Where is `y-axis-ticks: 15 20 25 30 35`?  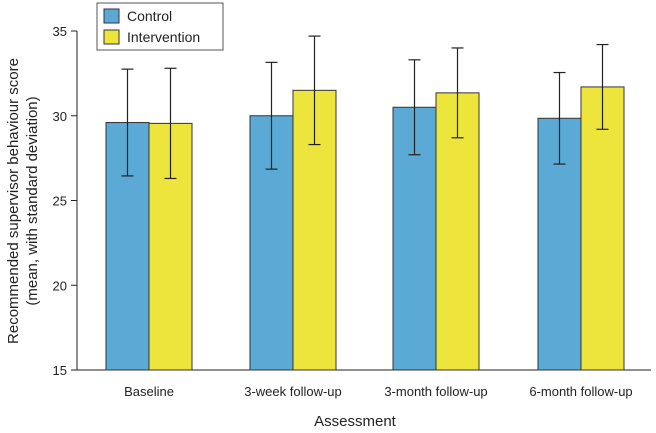
y-axis-ticks: 15 20 25 30 35 is located at coordinates (65, 201).